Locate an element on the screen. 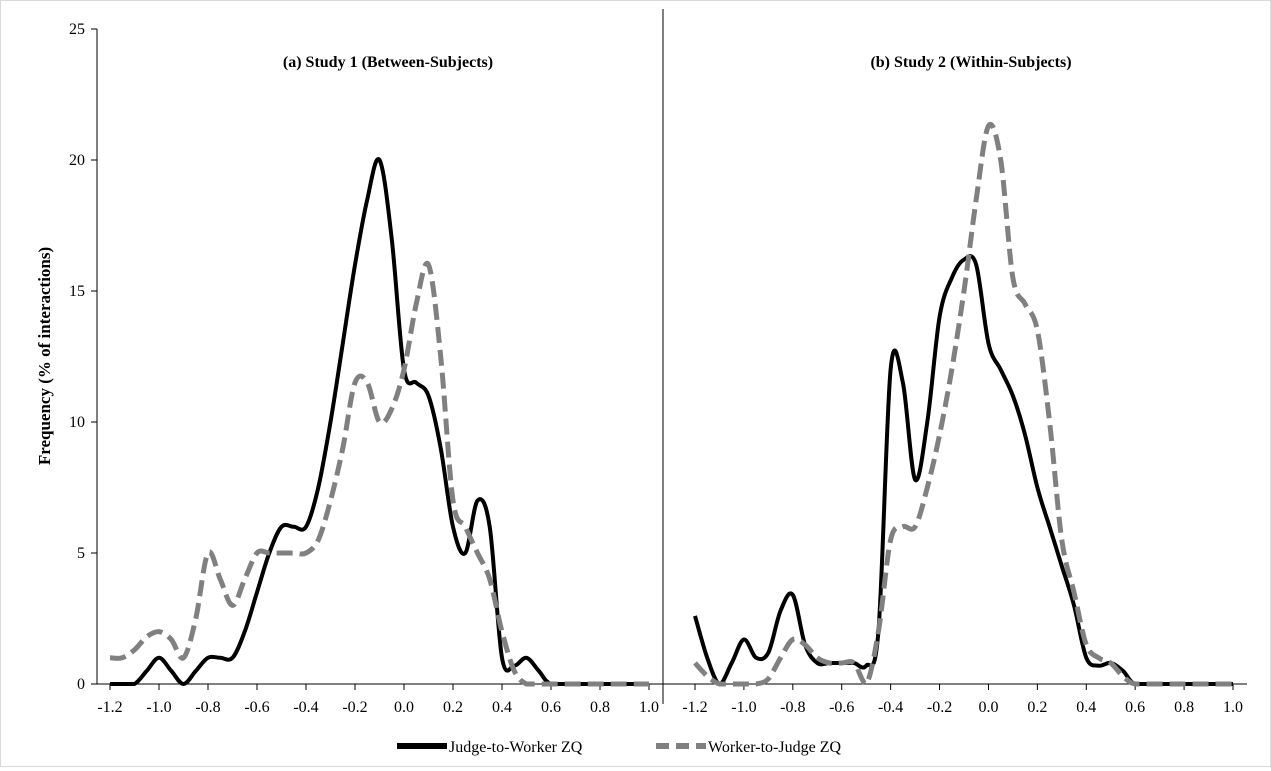 This screenshot has width=1271, height=771. y-tick-label: 15 is located at coordinates (77, 291).